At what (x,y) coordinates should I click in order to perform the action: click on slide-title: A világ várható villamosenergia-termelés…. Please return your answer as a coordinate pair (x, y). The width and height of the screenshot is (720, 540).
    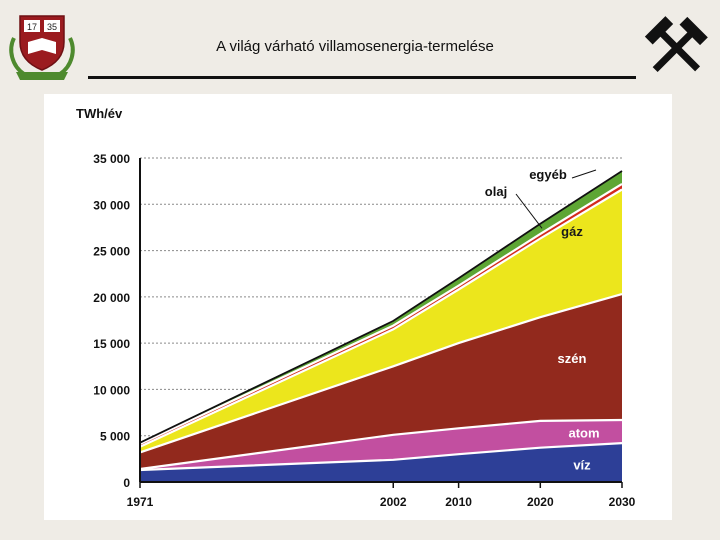
    Looking at the image, I should click on (355, 46).